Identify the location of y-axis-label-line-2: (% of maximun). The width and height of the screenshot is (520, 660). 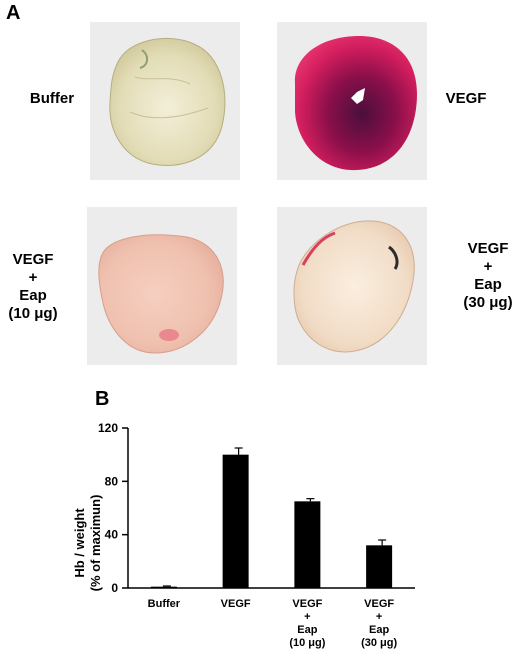
(95, 543).